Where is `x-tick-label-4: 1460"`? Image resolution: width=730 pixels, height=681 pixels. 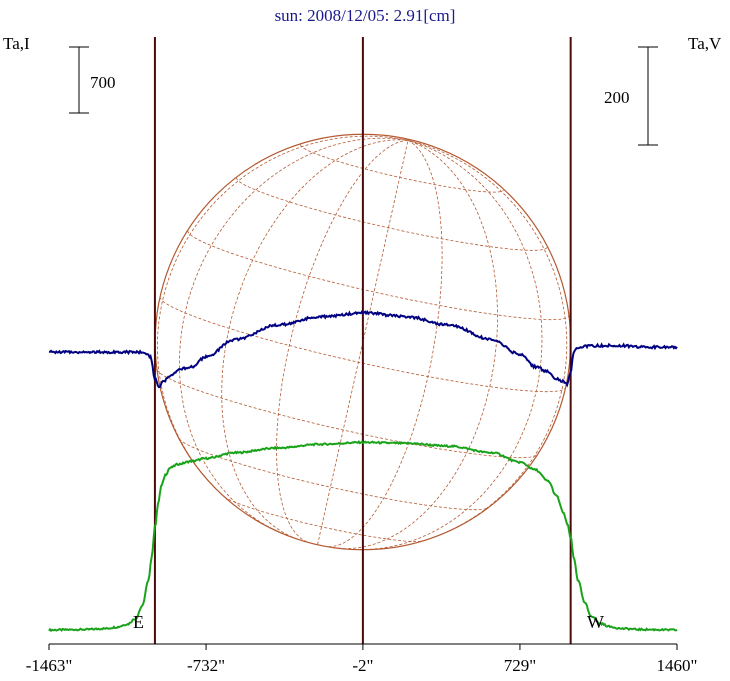 x-tick-label-4: 1460" is located at coordinates (677, 665).